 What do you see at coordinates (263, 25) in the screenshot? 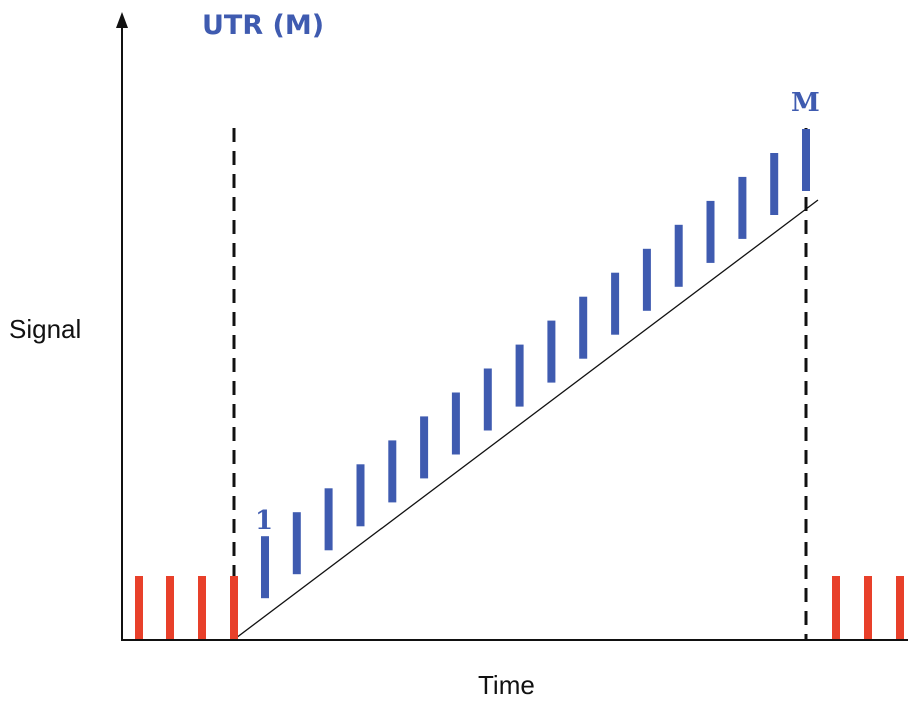
I see `diagram-title: UTR (M)` at bounding box center [263, 25].